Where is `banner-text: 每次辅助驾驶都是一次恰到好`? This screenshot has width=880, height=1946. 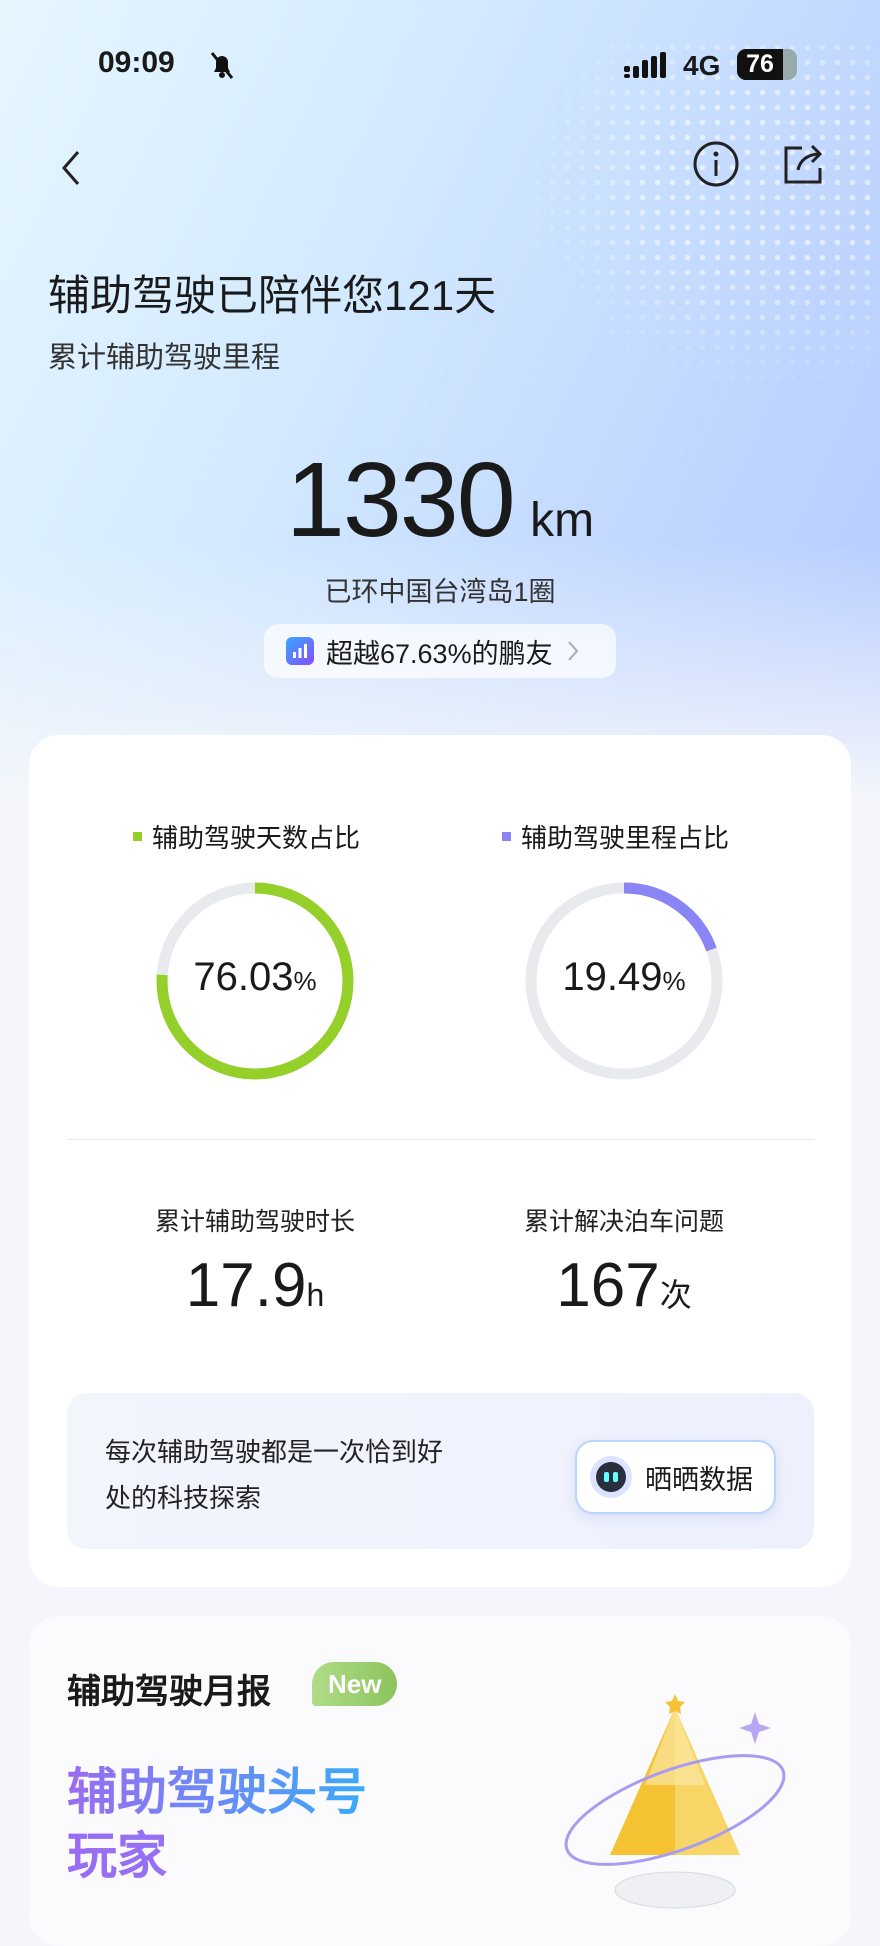 banner-text: 每次辅助驾驶都是一次恰到好 is located at coordinates (274, 1452).